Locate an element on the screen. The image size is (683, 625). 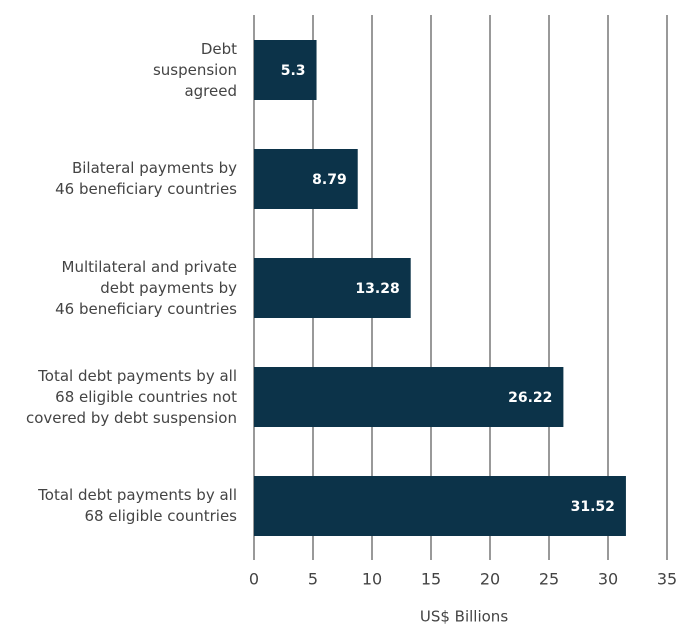
value-label: 5.3 is located at coordinates (293, 71).